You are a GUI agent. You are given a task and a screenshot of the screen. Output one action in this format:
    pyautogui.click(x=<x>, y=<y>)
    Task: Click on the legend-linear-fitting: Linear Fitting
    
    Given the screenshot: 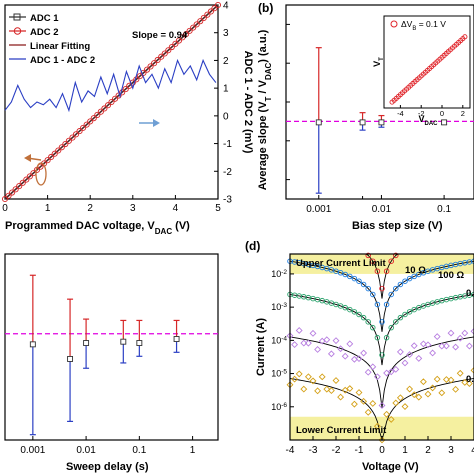 What is the action you would take?
    pyautogui.click(x=49, y=46)
    